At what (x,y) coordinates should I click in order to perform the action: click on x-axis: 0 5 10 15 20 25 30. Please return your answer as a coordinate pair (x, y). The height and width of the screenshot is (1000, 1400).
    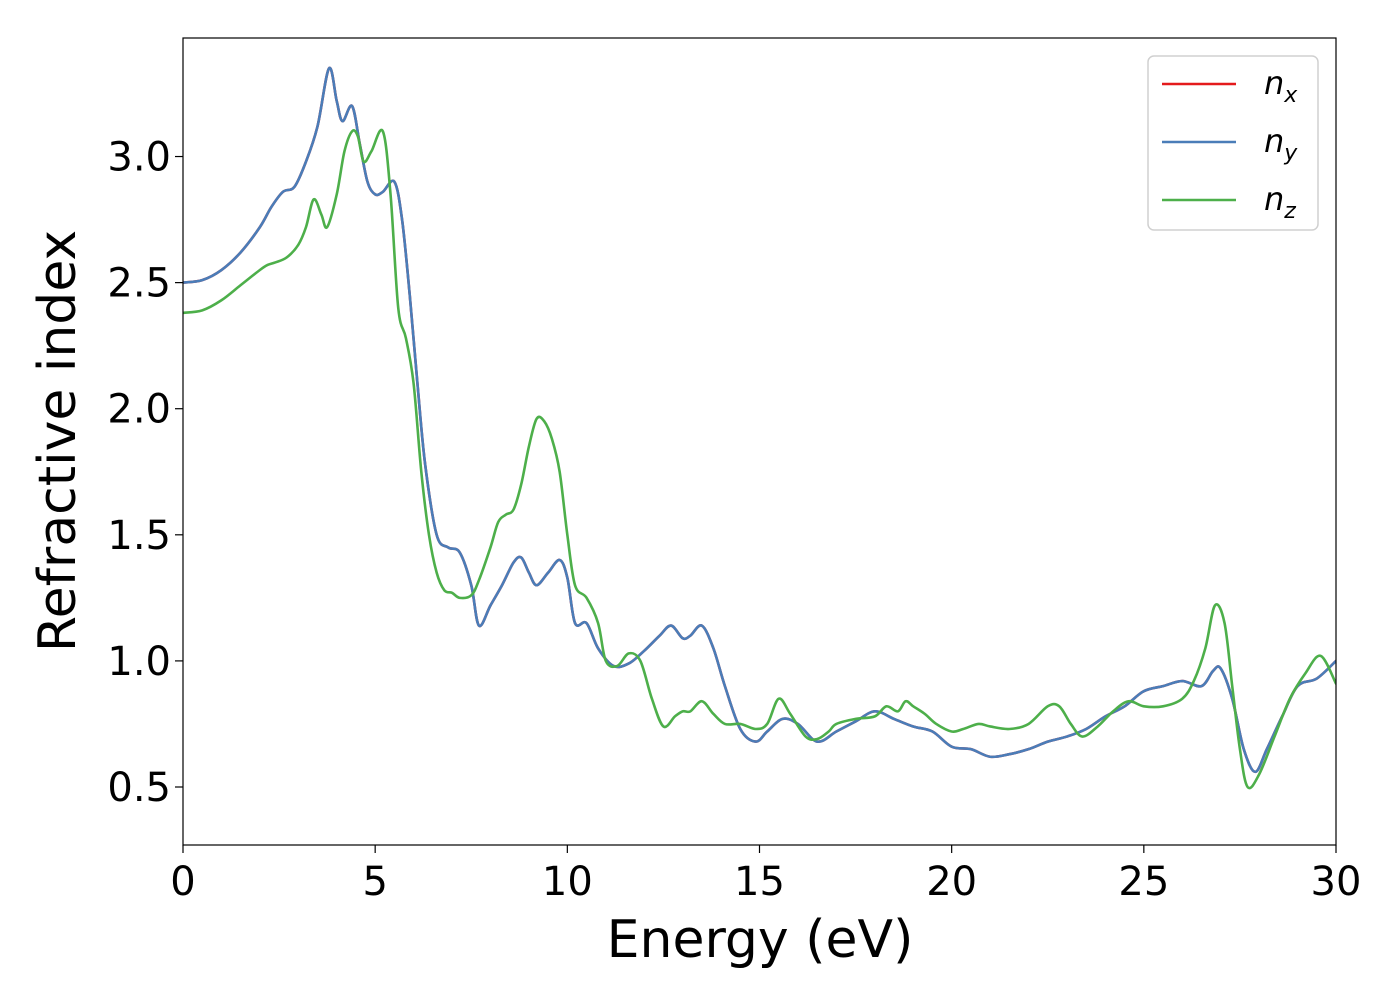
    Looking at the image, I should click on (765, 875).